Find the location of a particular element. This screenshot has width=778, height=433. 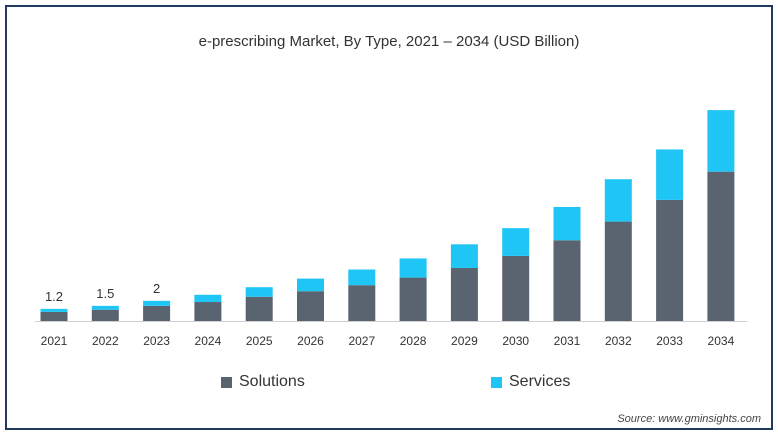

bar-solutions-2033 is located at coordinates (670, 260).